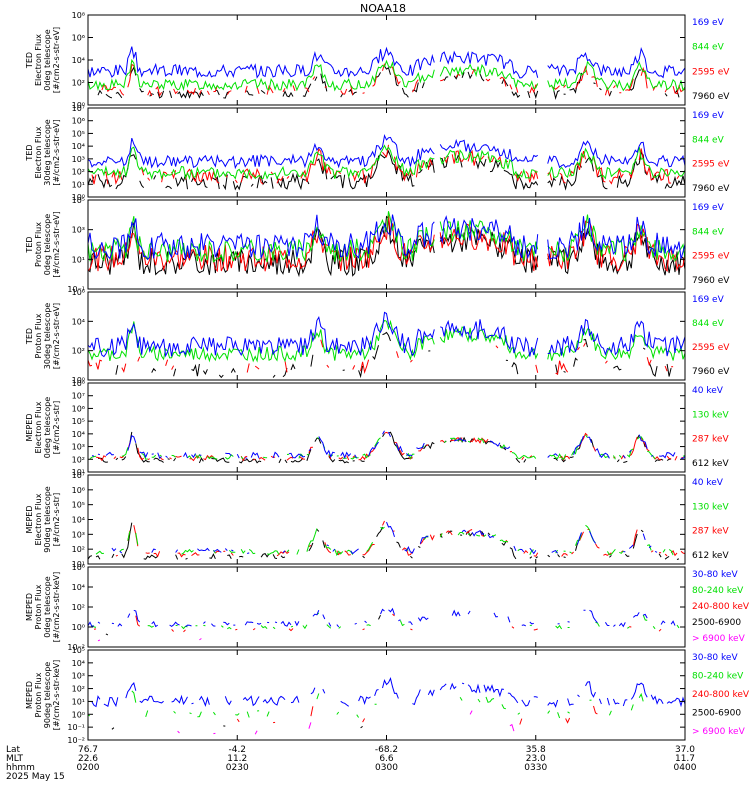 Image resolution: width=750 pixels, height=800 pixels. Describe the element at coordinates (78, 383) in the screenshot. I see `y-tick-label: 10⁸` at that location.